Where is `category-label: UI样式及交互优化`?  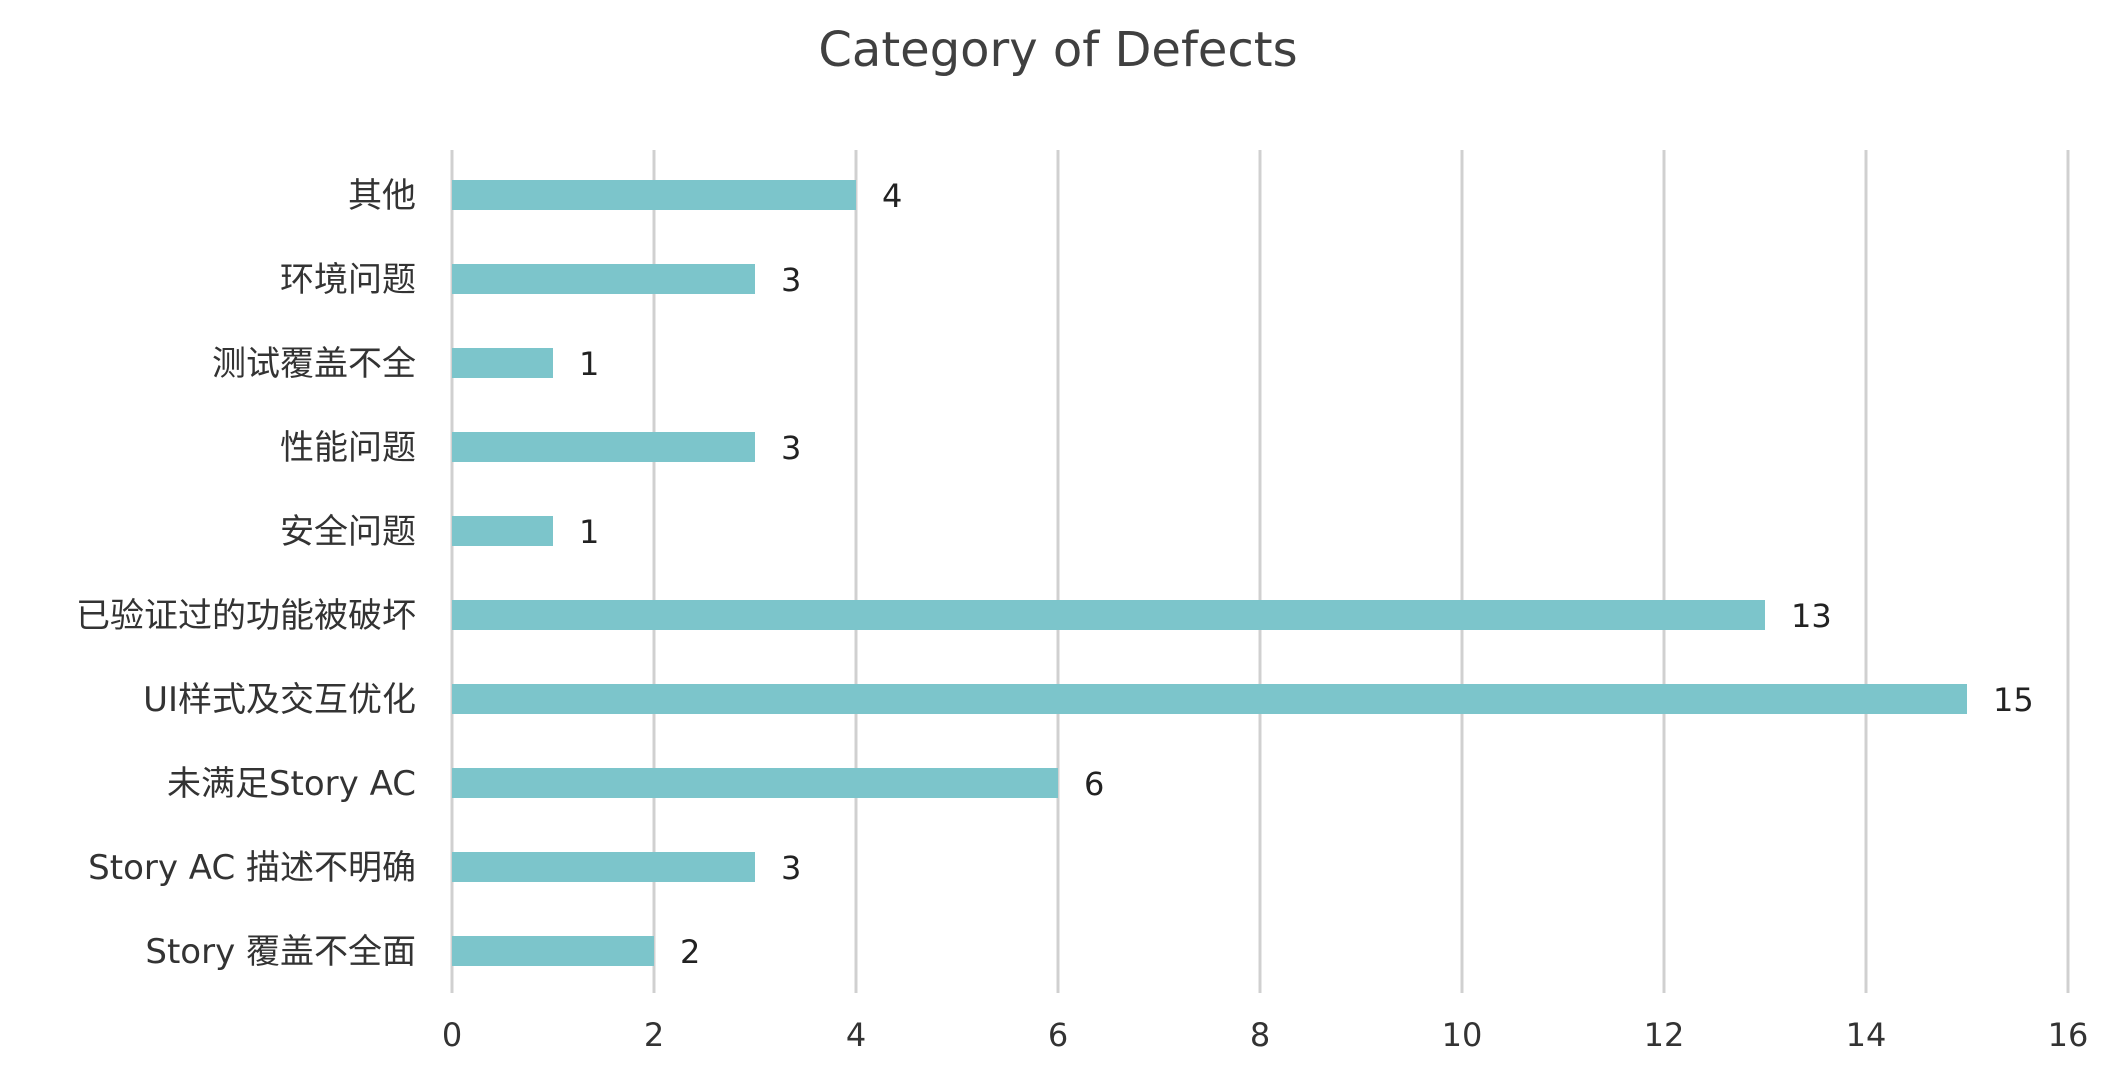 category-label: UI样式及交互优化 is located at coordinates (279, 700).